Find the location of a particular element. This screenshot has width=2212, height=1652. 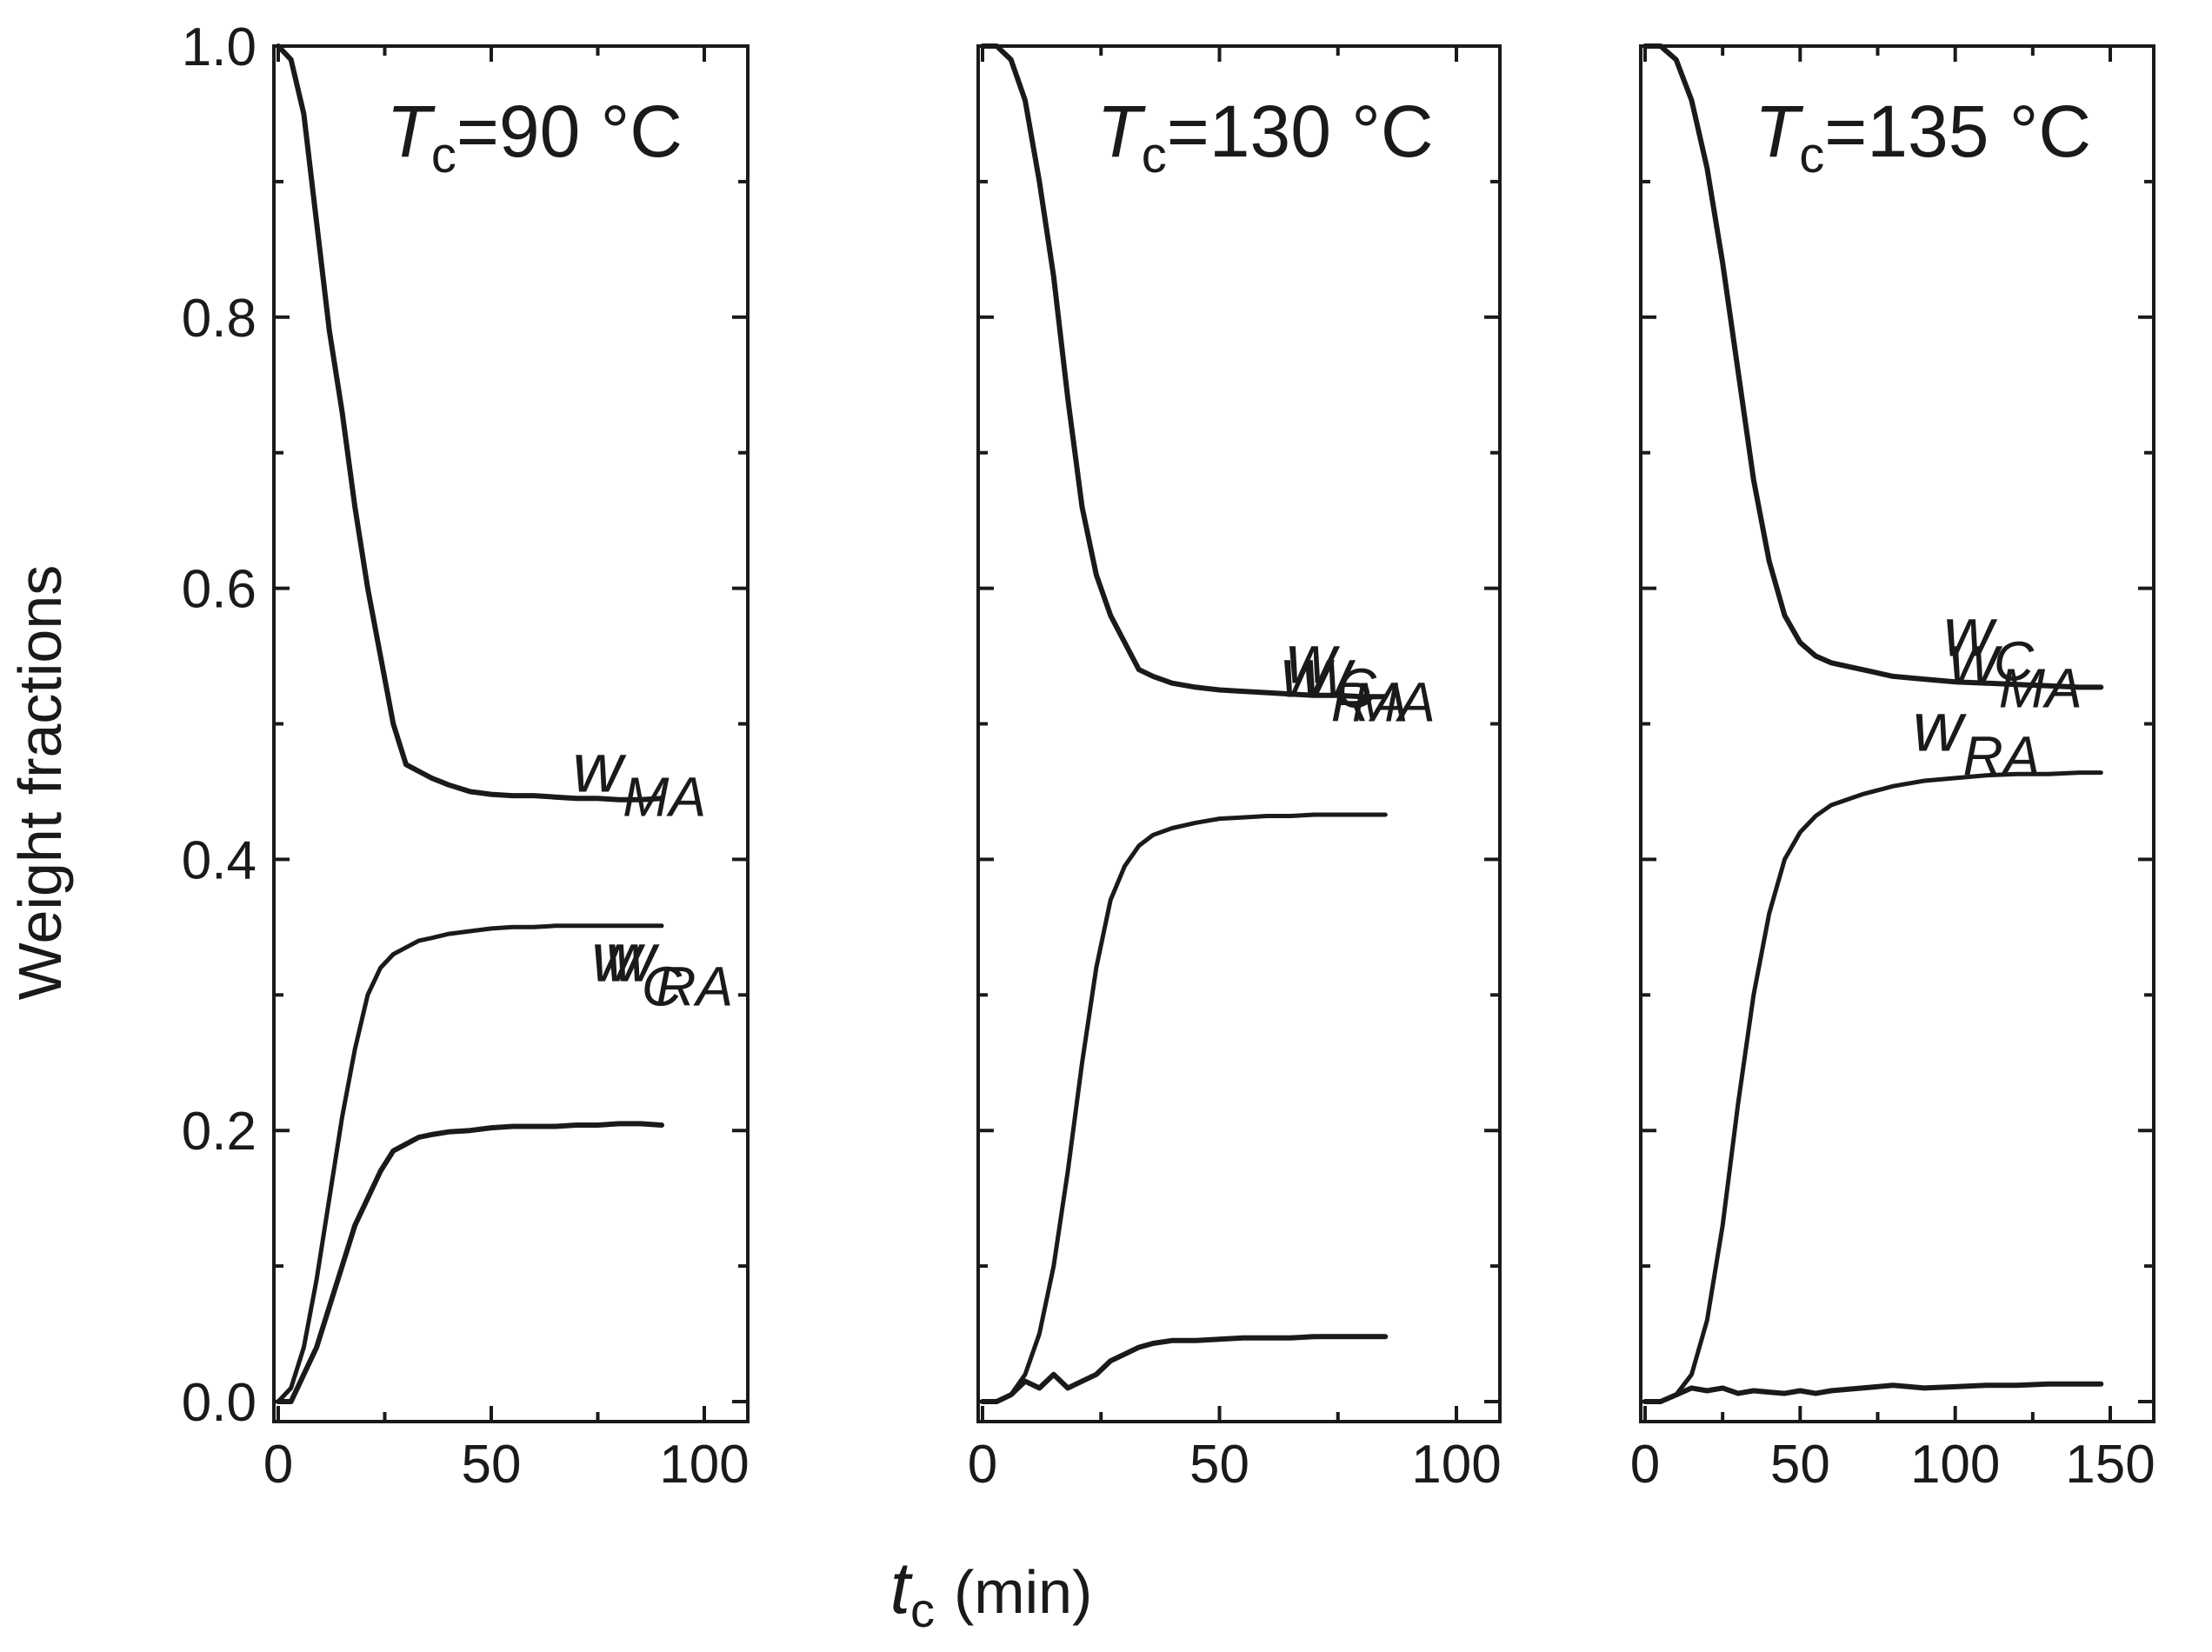

panel-title: Tc=135 °C is located at coordinates (1923, 136).